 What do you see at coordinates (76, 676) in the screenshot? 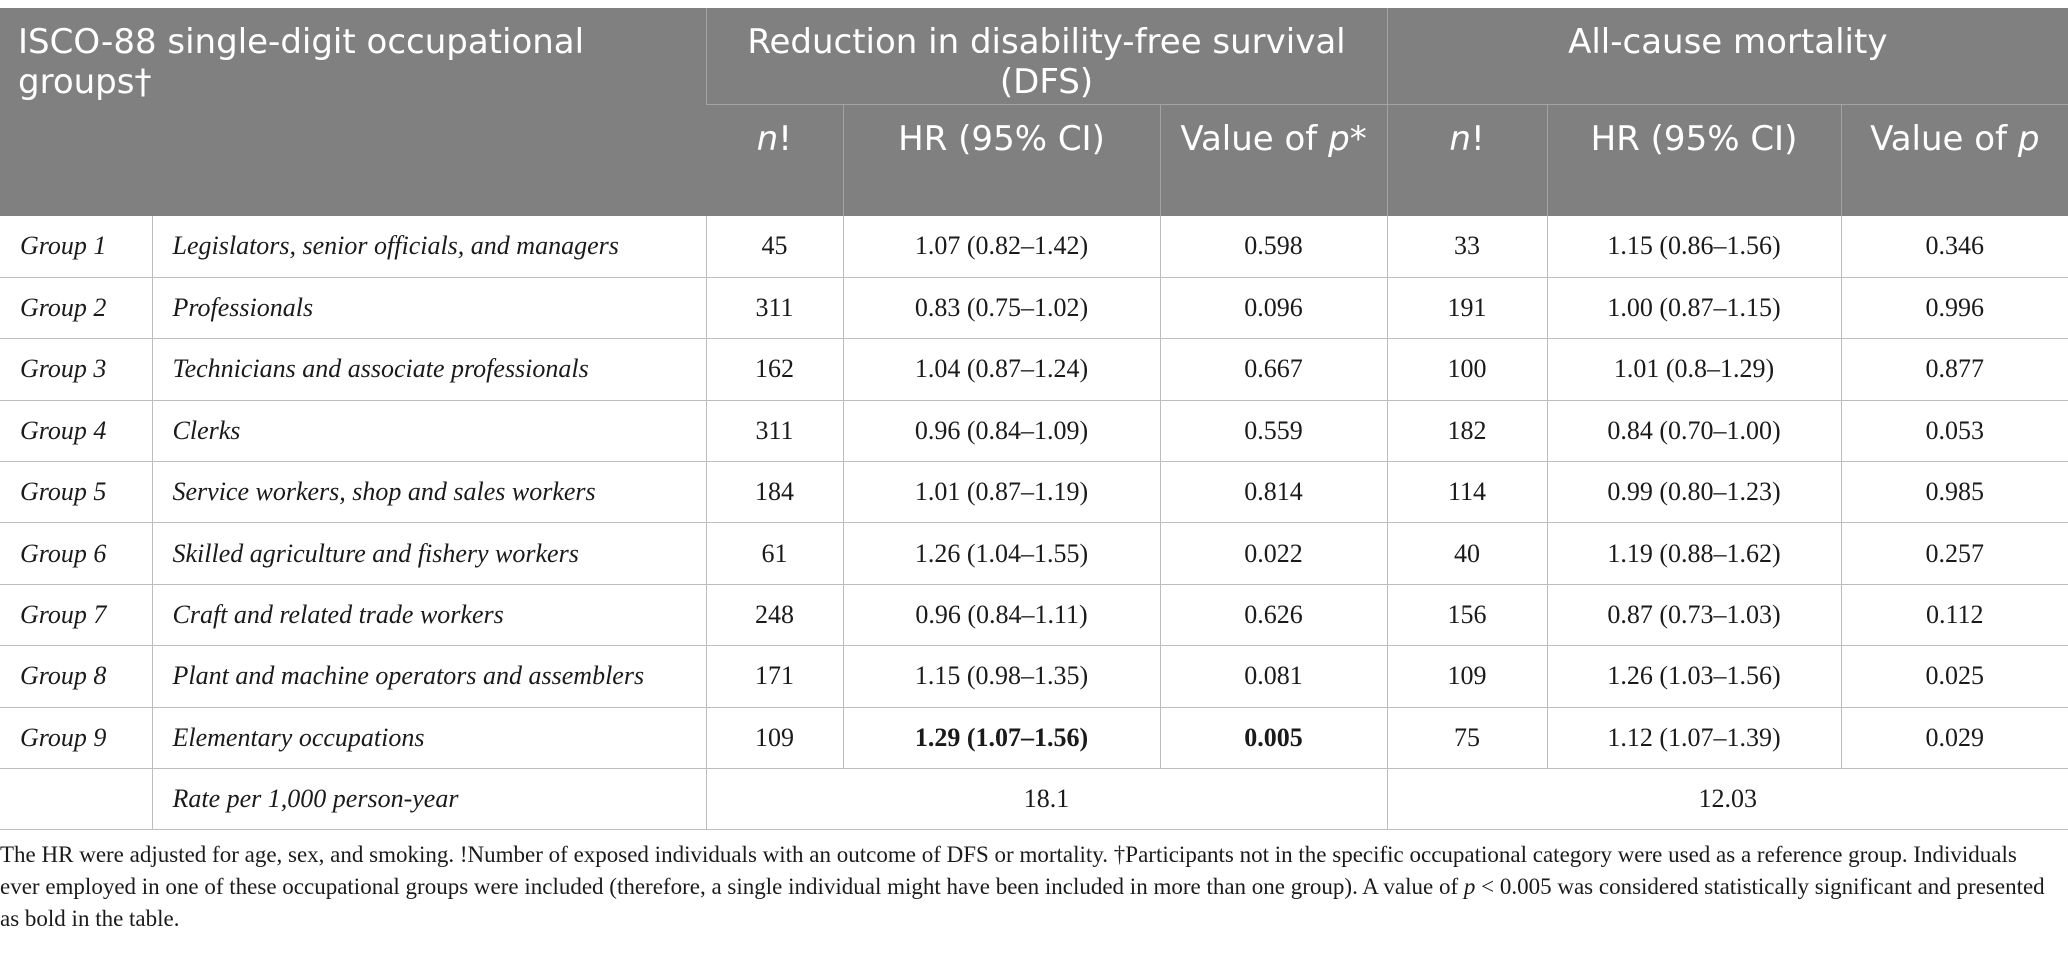
I see `group-label: Group 8` at bounding box center [76, 676].